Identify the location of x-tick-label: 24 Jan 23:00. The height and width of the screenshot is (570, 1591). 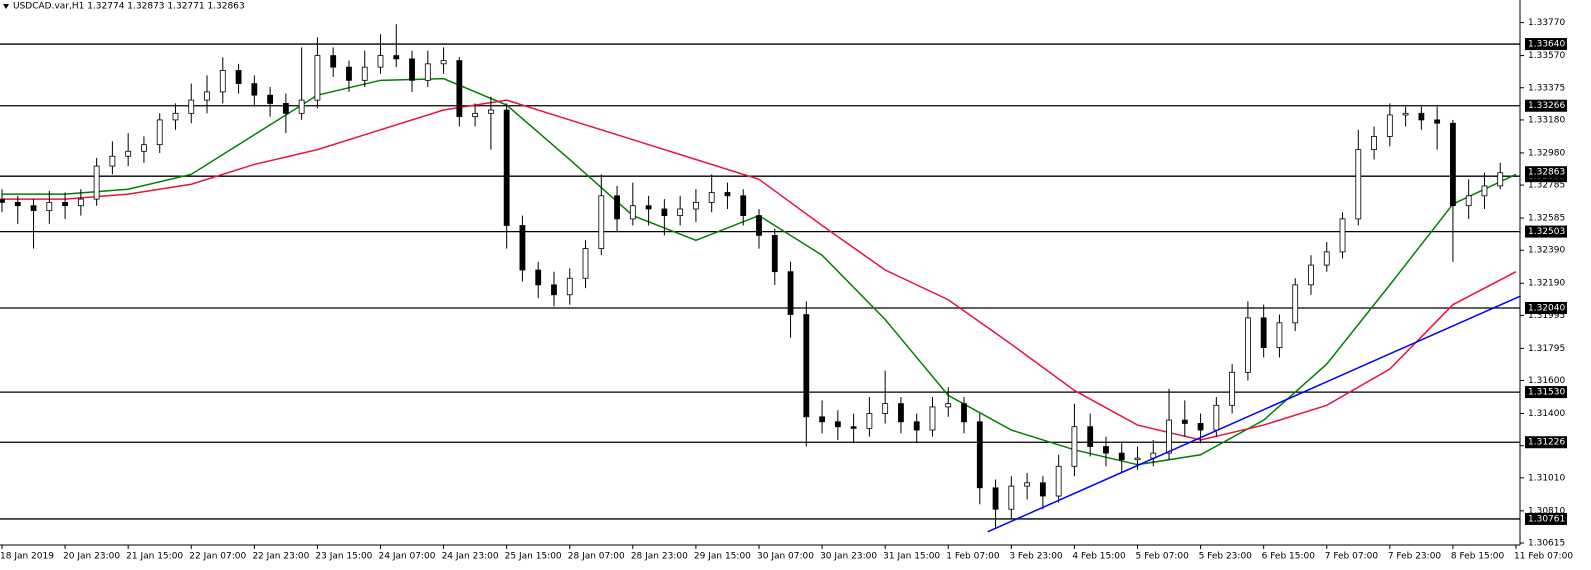
(470, 557).